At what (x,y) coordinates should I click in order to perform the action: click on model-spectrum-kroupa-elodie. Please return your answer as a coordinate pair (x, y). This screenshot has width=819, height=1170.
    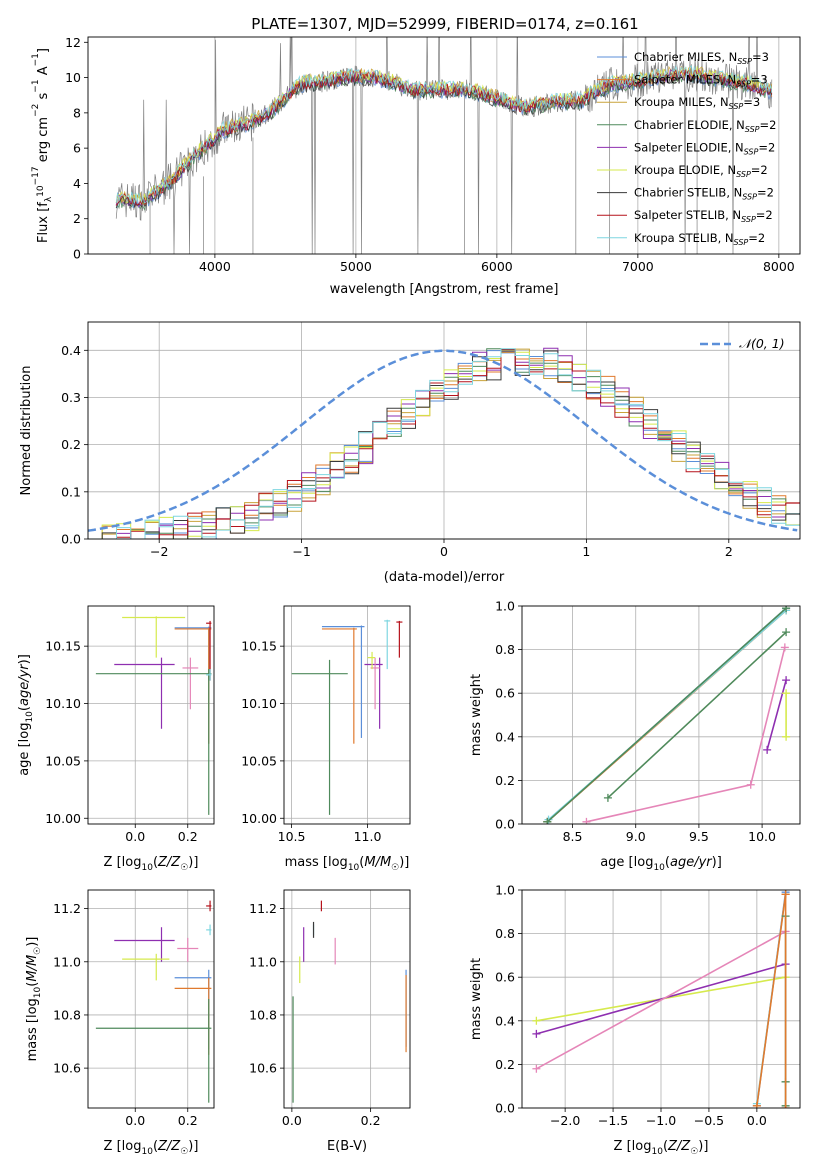
    Looking at the image, I should click on (444, 136).